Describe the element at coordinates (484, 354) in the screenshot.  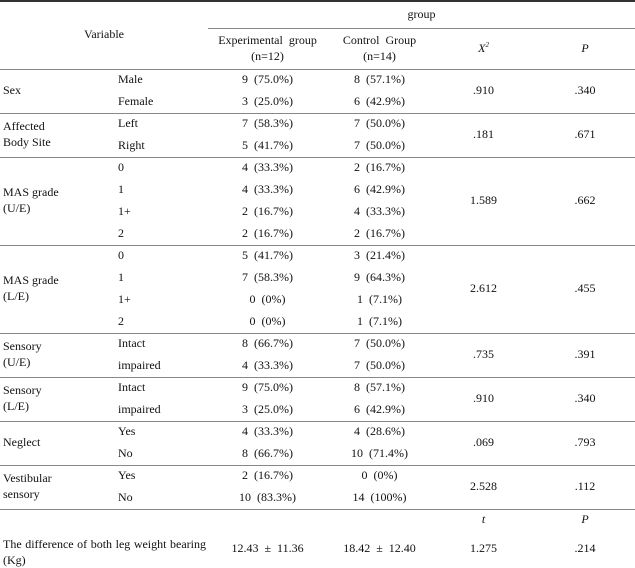
I see `chi-square-value: .735` at that location.